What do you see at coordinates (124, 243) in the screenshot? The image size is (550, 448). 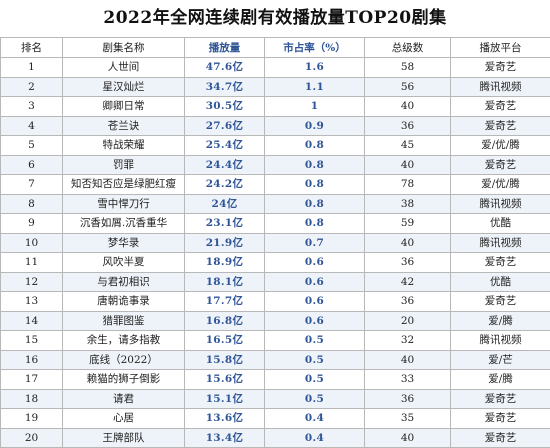 I see `cell-name: 梦华录` at bounding box center [124, 243].